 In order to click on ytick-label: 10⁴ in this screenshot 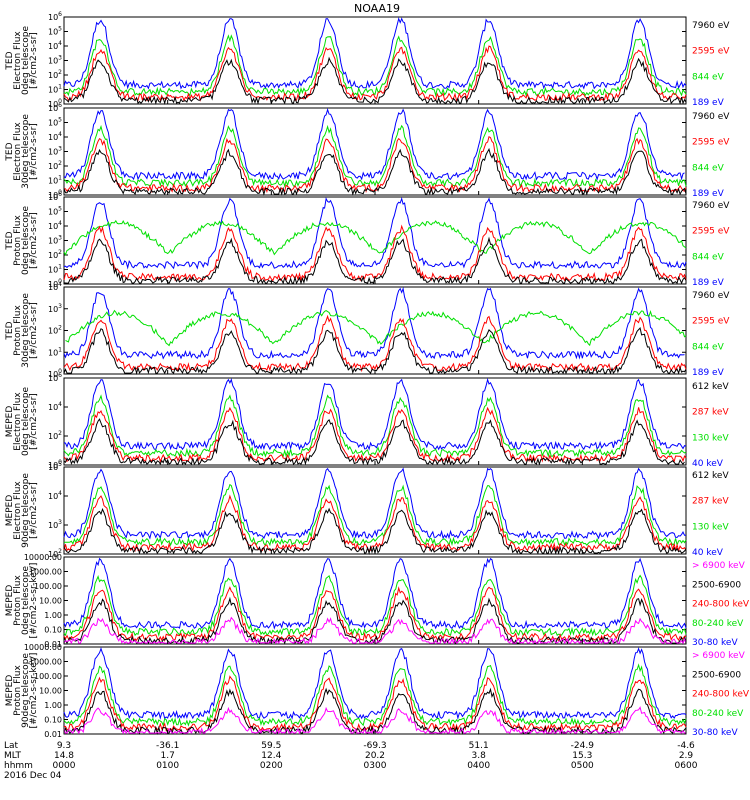, I will do `click(55, 286)`.